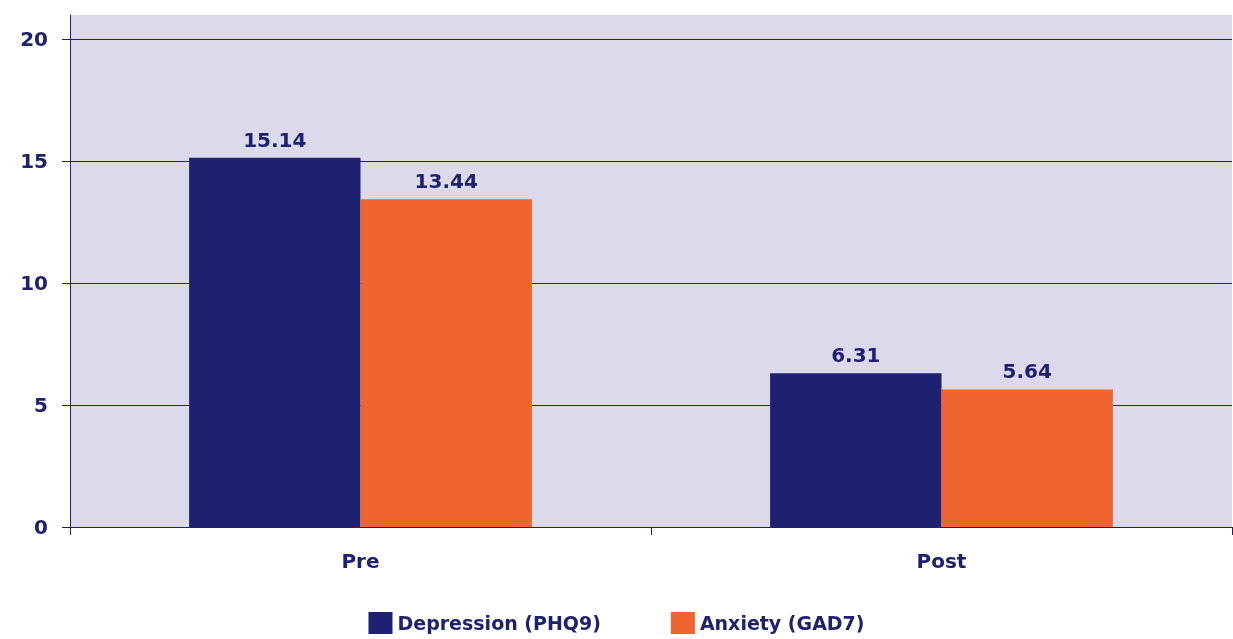 This screenshot has width=1233, height=639. What do you see at coordinates (41, 405) in the screenshot?
I see `y-tick-label: 5` at bounding box center [41, 405].